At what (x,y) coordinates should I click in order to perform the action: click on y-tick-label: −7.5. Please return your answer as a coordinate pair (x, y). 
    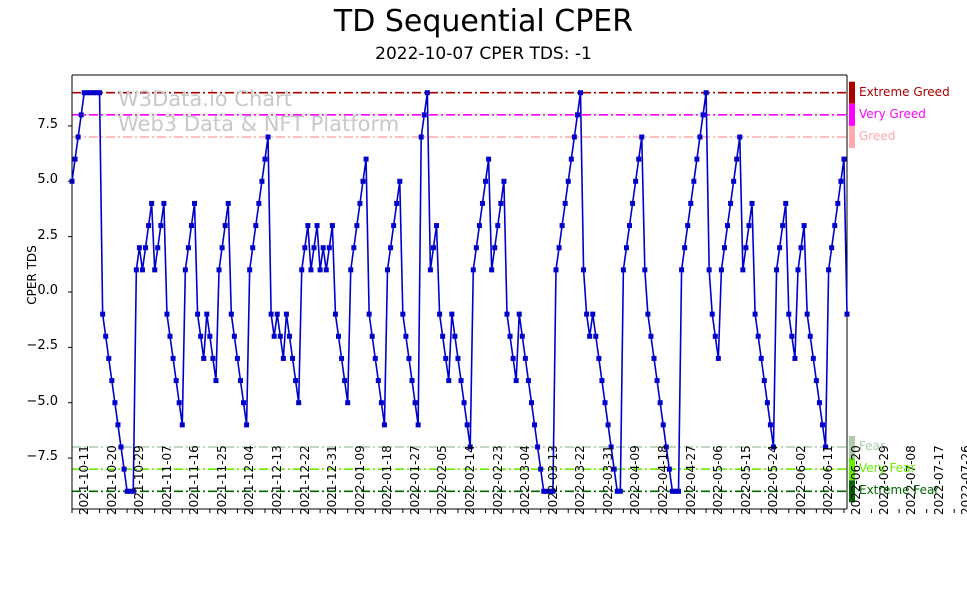
    Looking at the image, I should click on (42, 457).